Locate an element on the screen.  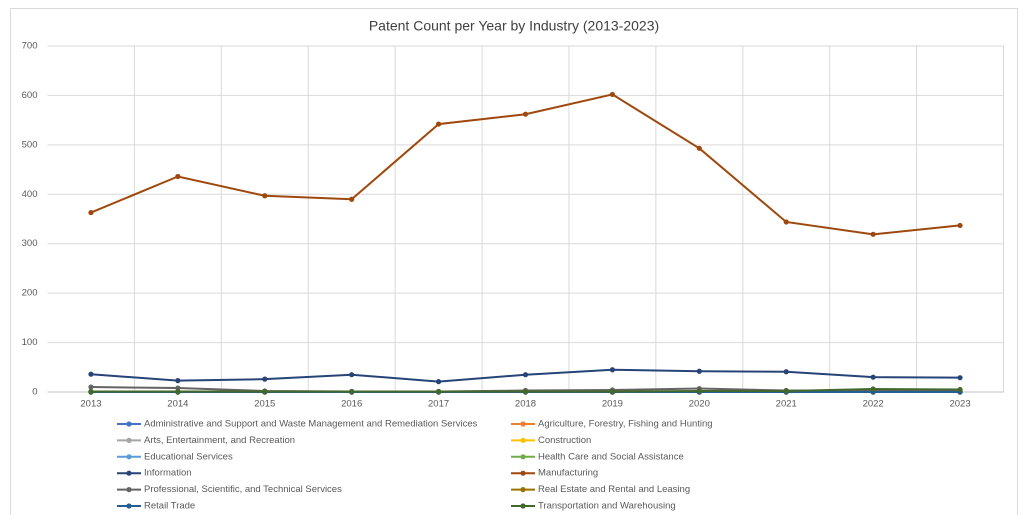
x-tick-label: 2022 is located at coordinates (873, 404).